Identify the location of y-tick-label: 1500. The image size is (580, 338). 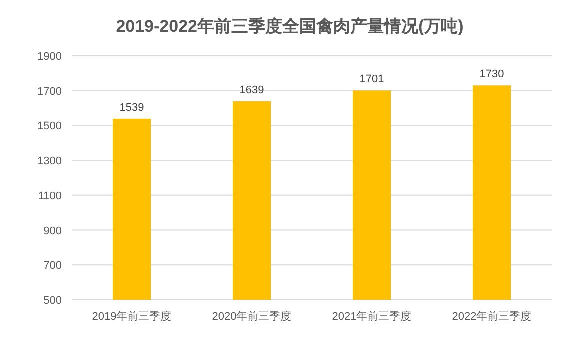
(50, 126).